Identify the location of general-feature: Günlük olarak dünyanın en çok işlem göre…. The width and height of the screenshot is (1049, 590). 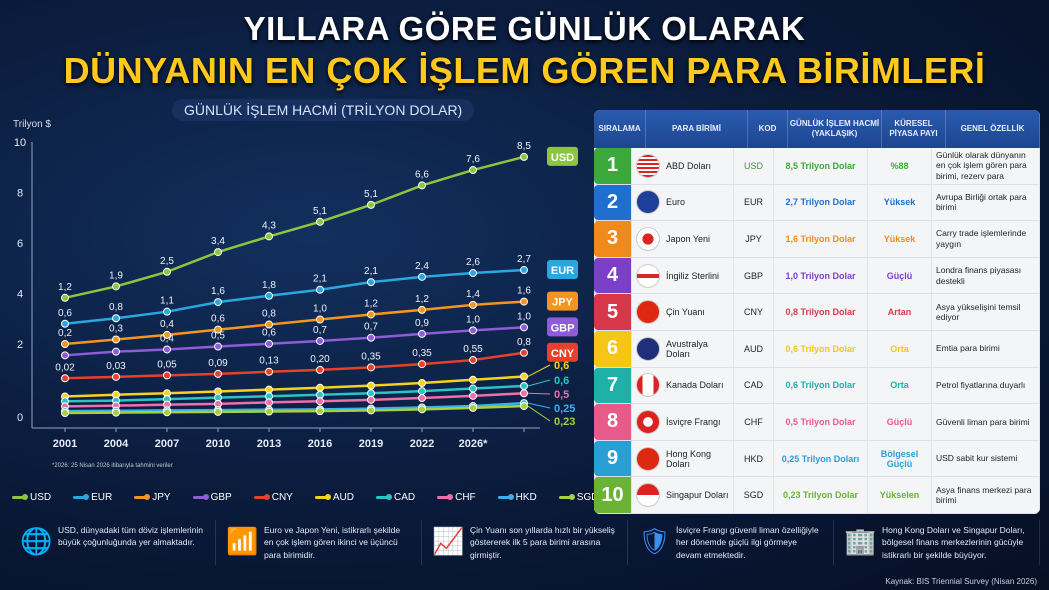
(986, 166).